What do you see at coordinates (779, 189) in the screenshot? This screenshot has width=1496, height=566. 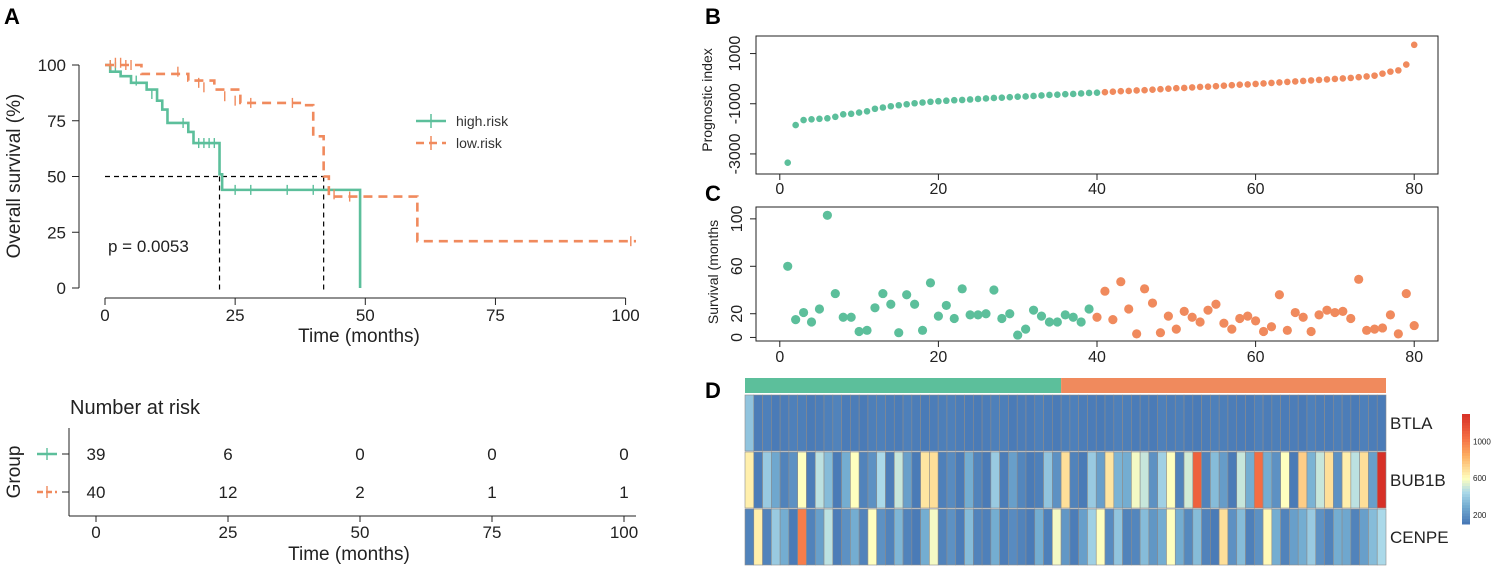 I see `pi-x-tick-label: 0` at bounding box center [779, 189].